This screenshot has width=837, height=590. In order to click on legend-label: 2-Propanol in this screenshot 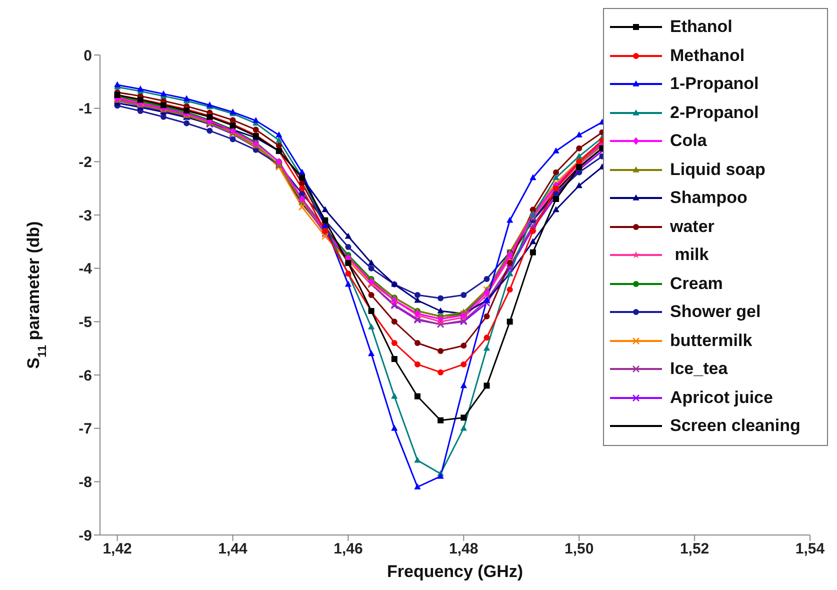, I will do `click(714, 112)`.